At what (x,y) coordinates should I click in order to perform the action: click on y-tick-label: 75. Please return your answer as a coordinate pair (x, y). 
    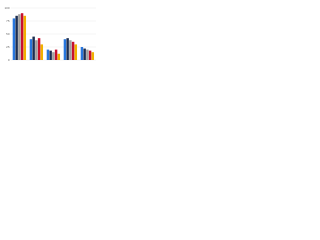
    Looking at the image, I should click on (8, 21).